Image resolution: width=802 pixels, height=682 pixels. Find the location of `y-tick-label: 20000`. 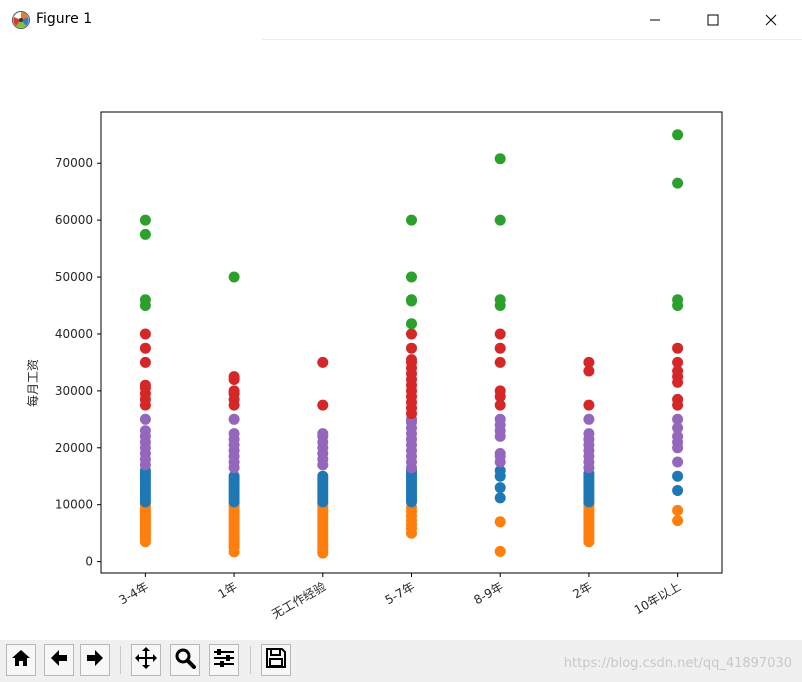

y-tick-label: 20000 is located at coordinates (74, 448).